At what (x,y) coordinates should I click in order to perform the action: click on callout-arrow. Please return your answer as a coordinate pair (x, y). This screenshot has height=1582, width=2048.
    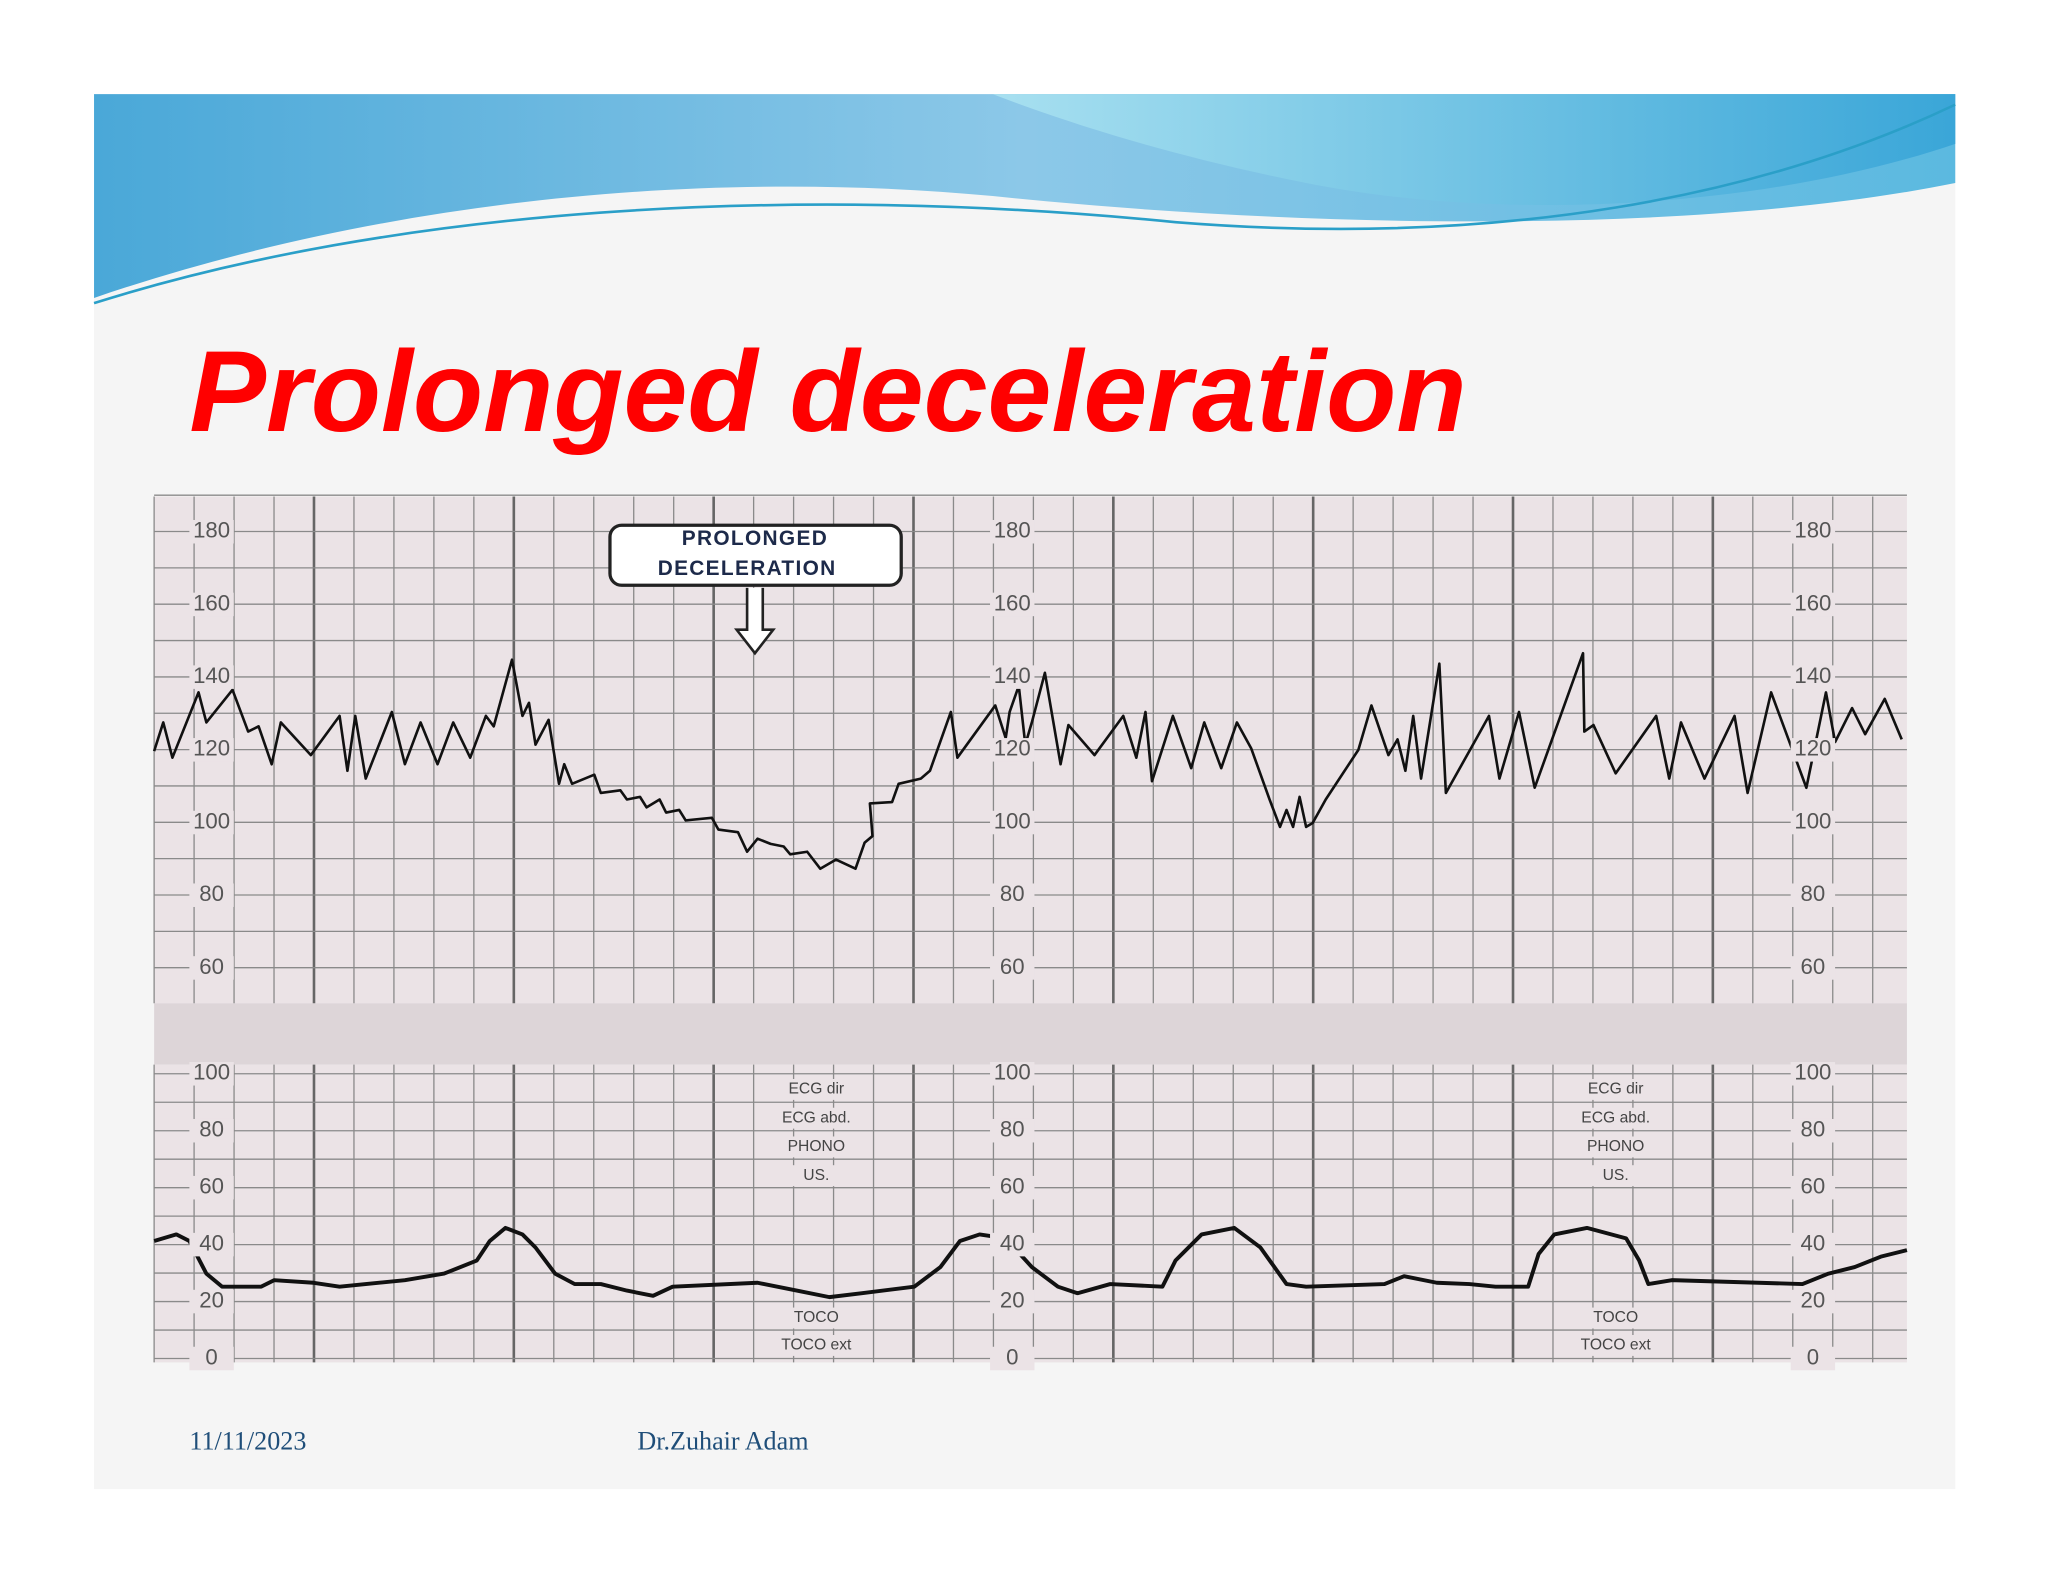
    Looking at the image, I should click on (754, 621).